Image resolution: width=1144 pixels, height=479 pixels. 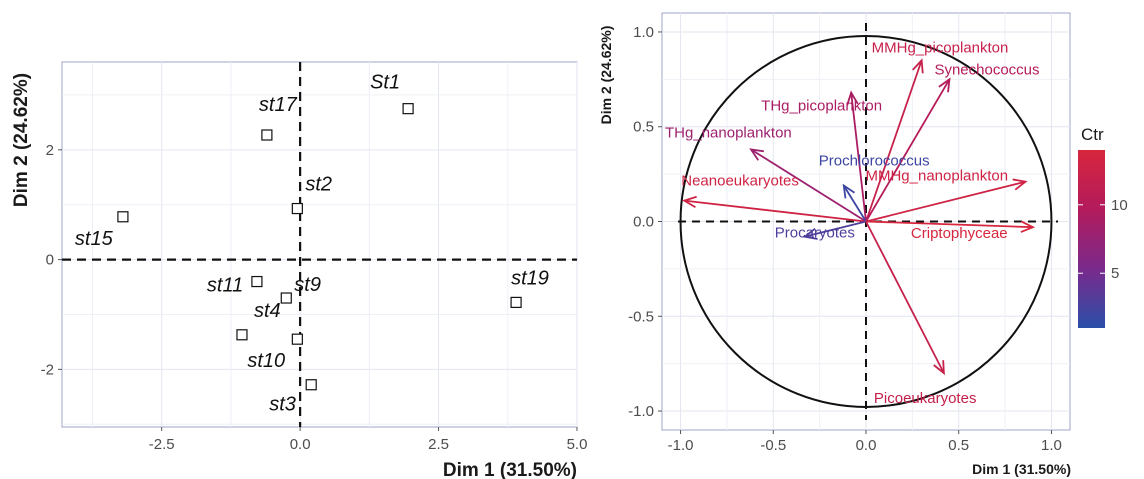 What do you see at coordinates (510, 469) in the screenshot?
I see `left-x-axis-title: Dim 1 (31.50%)` at bounding box center [510, 469].